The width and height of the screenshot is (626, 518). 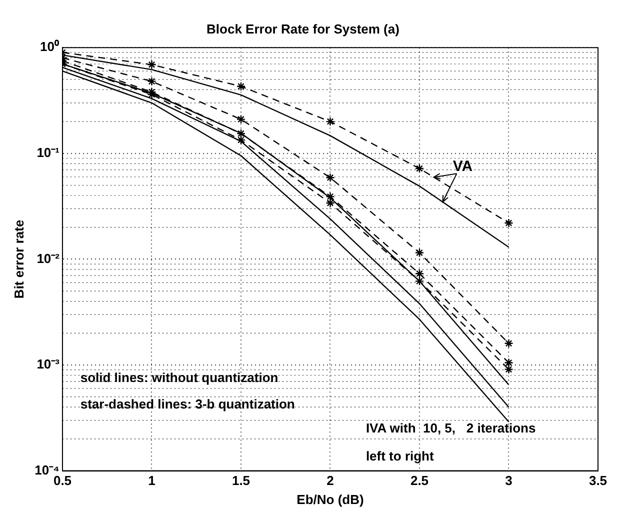 I want to click on annotation: solid lines: without quantization, so click(x=179, y=377).